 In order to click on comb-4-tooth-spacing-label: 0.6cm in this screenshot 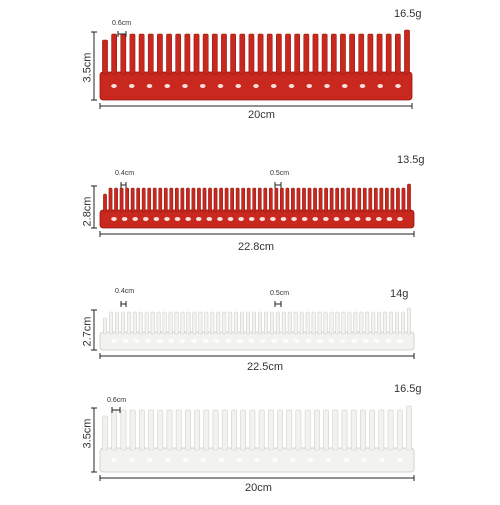, I will do `click(117, 400)`.